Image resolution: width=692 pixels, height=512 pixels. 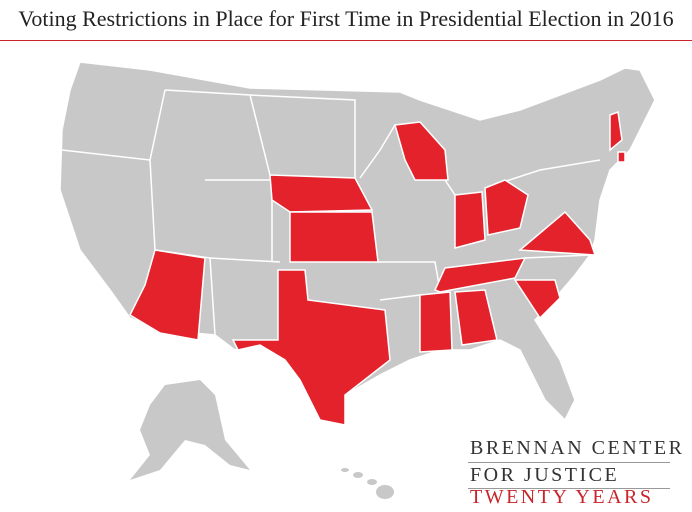 What do you see at coordinates (346, 40) in the screenshot?
I see `title-rule` at bounding box center [346, 40].